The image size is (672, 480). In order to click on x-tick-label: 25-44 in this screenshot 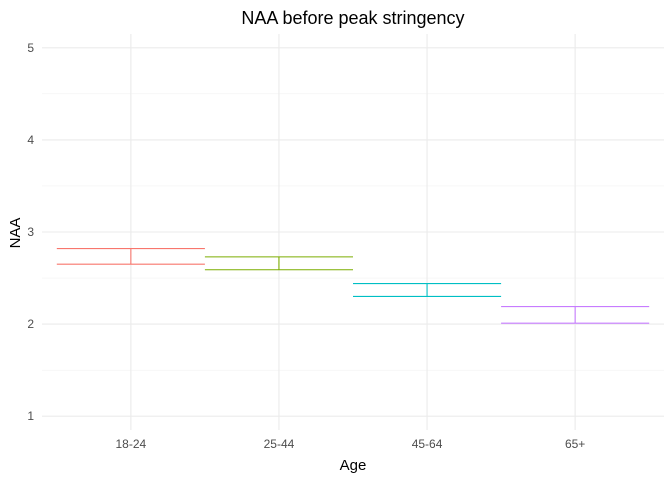, I will do `click(279, 444)`.